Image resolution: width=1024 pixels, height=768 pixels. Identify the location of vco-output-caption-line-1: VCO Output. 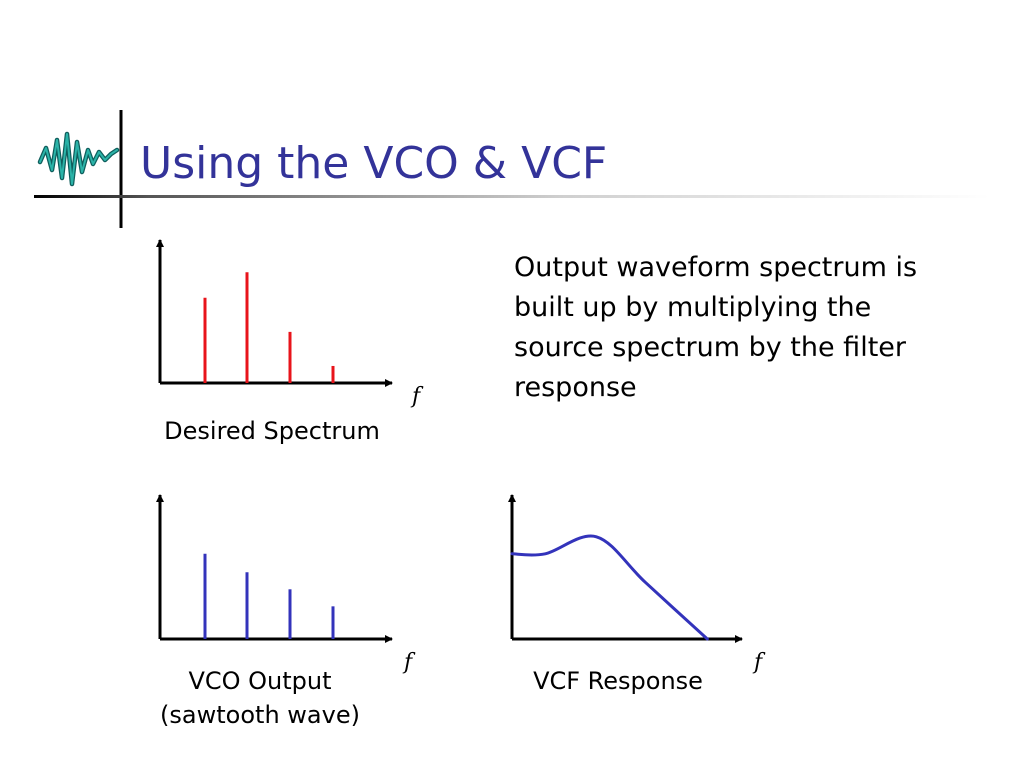
(260, 681).